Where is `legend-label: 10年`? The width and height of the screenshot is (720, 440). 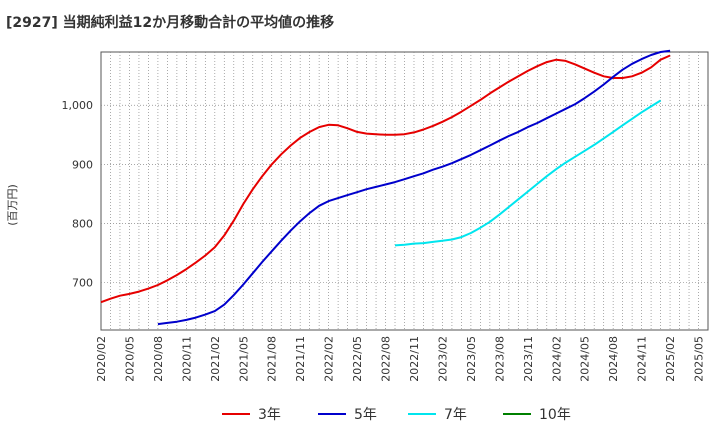 legend-label: 10年 is located at coordinates (555, 415).